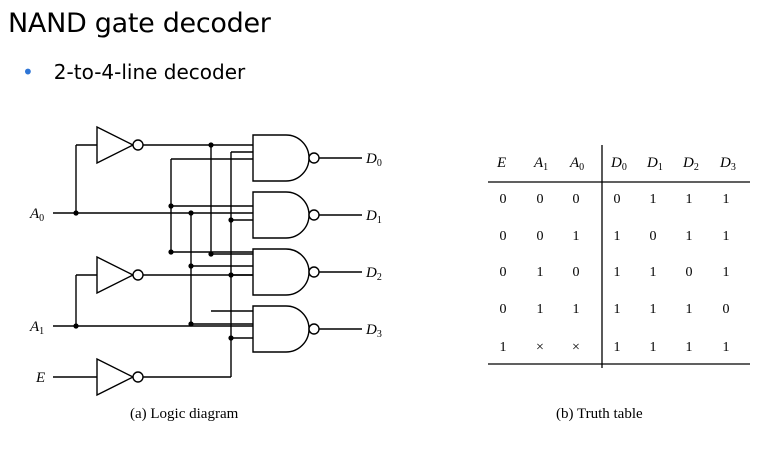 This screenshot has height=465, width=781. Describe the element at coordinates (373, 331) in the screenshot. I see `output-label-d3: D3` at that location.